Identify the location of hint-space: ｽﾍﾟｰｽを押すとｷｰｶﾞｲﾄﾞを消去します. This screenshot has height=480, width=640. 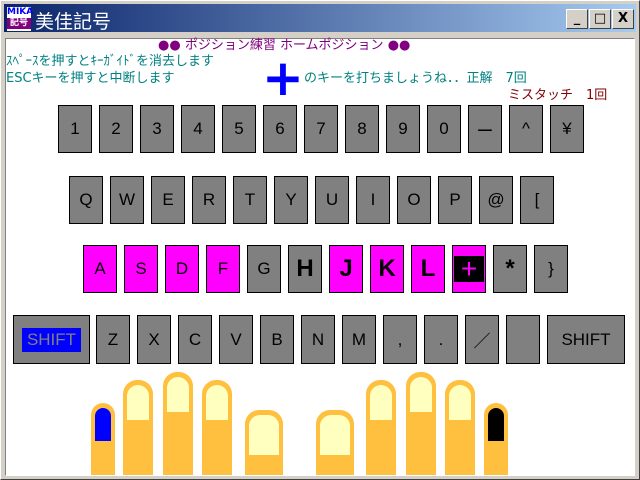
(110, 61).